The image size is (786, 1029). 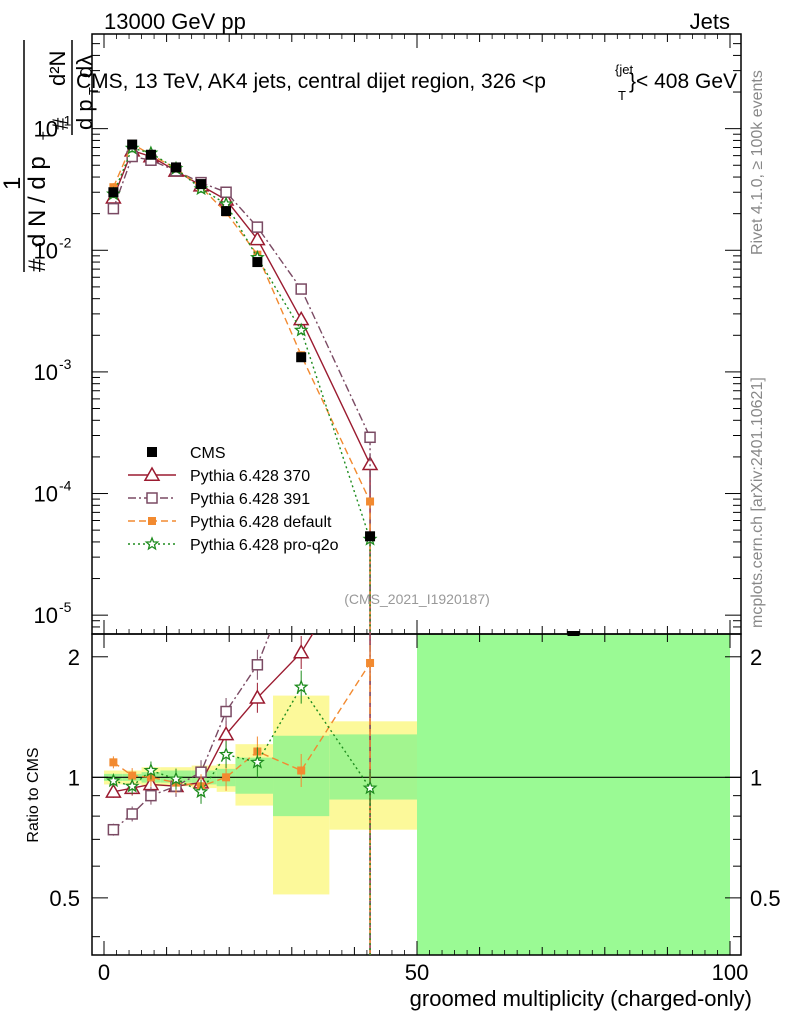 What do you see at coordinates (208, 453) in the screenshot?
I see `legend-label-cms: CMS` at bounding box center [208, 453].